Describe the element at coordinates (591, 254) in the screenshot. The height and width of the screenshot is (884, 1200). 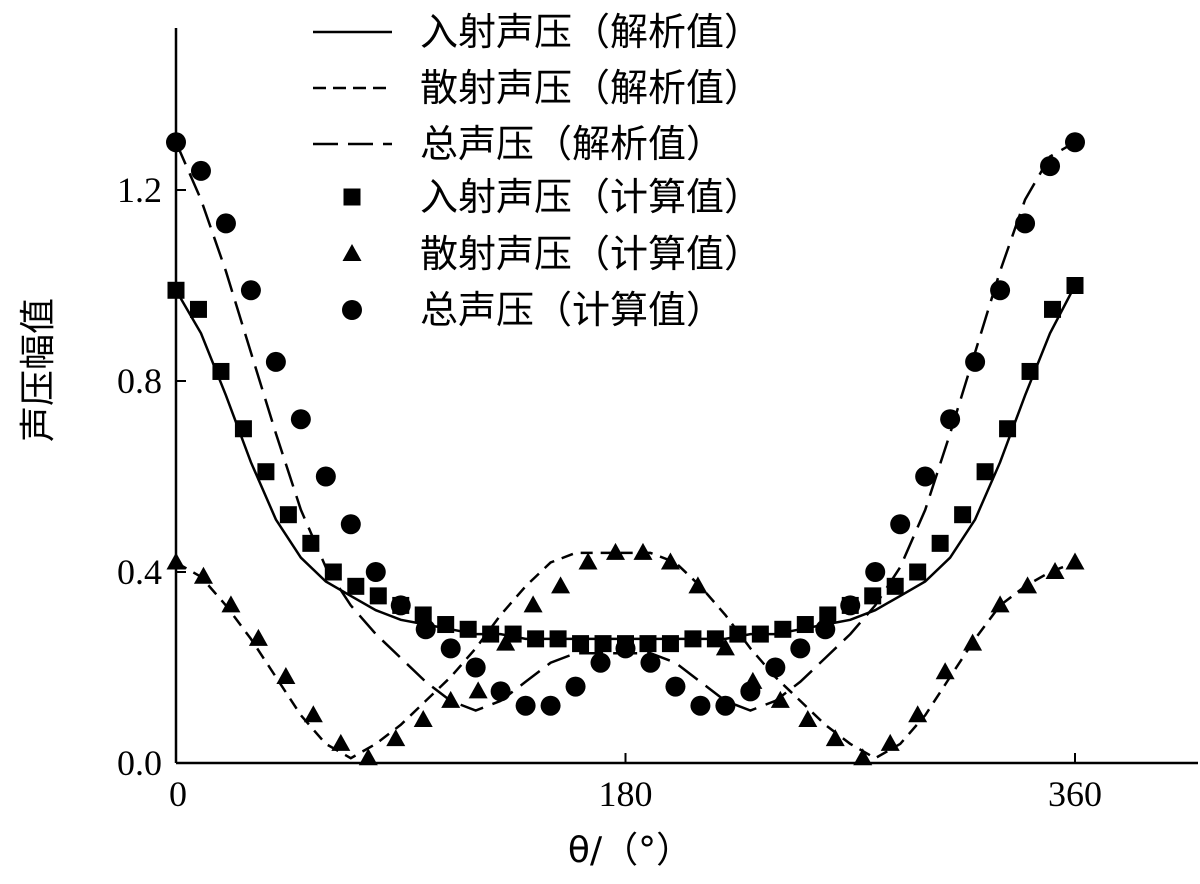
I see `legend-label: 散射声压（计算值）` at that location.